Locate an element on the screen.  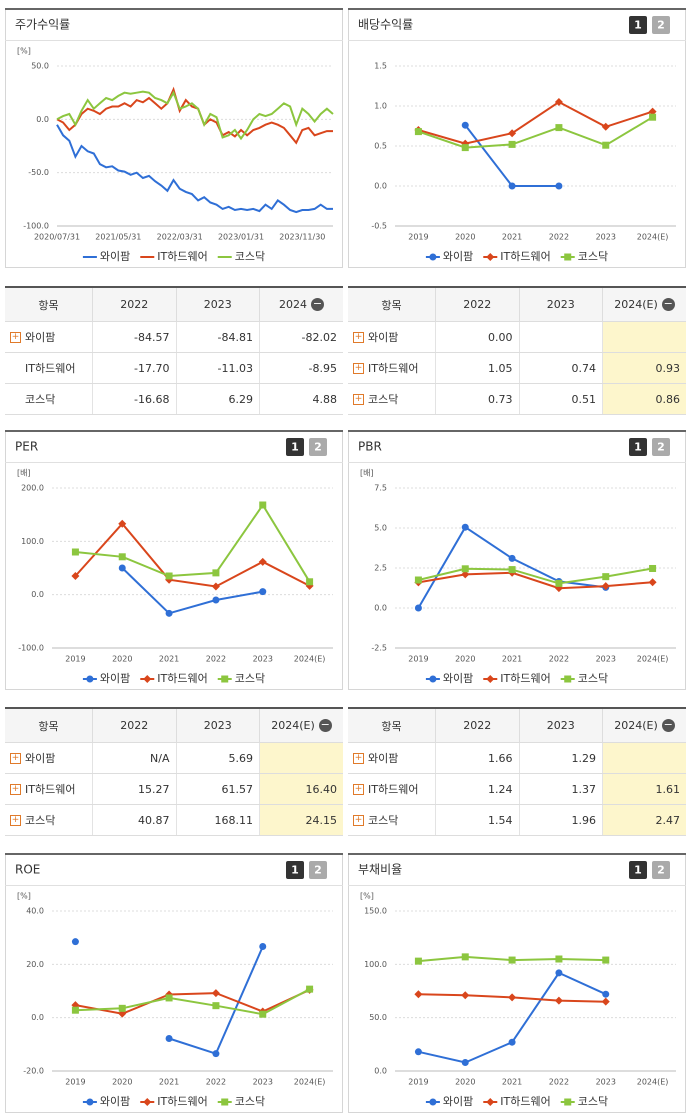
cell-value: 15.27 is located at coordinates (154, 789).